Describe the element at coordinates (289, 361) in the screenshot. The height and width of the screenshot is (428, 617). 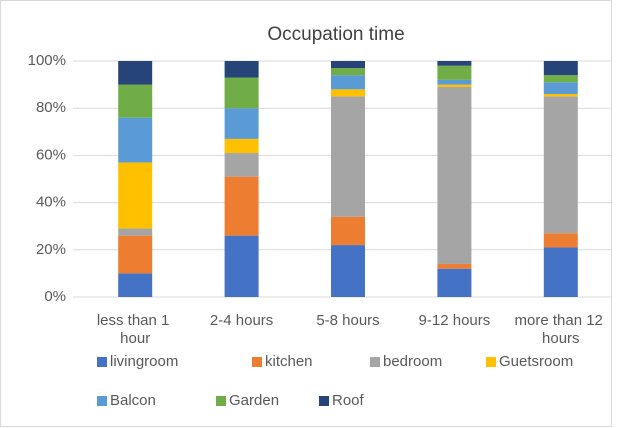
I see `legend-label: kitchen` at that location.